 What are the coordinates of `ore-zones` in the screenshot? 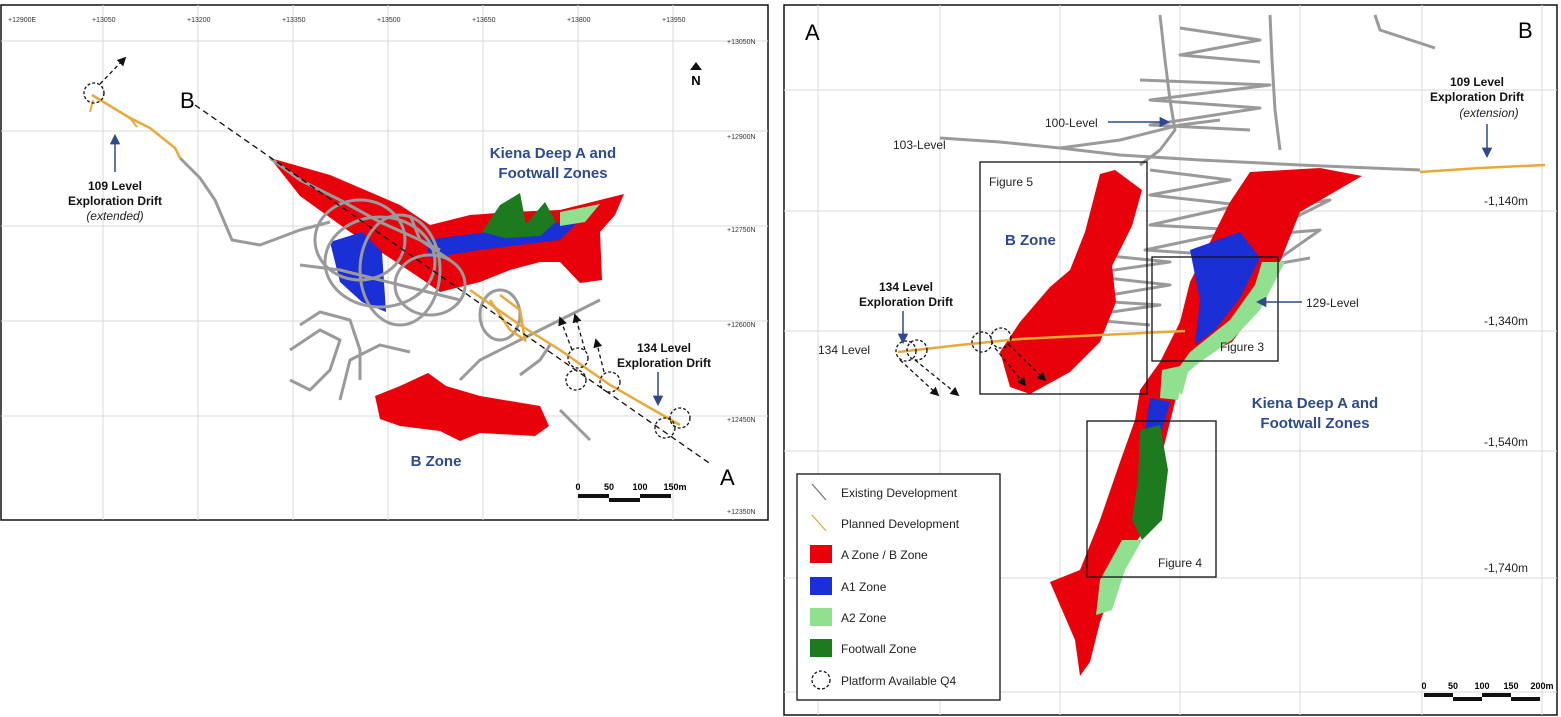 It's located at (447, 299).